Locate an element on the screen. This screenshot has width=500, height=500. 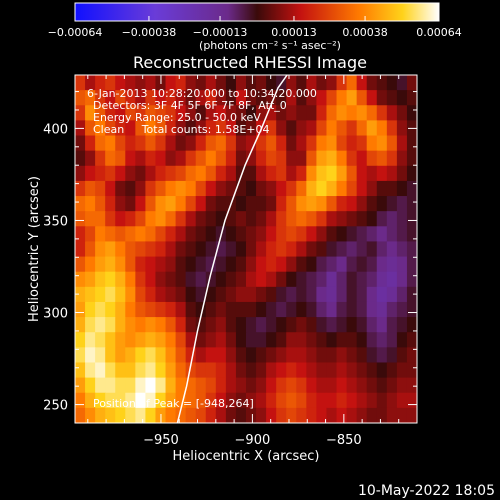
colorbar-tick-label: −0.00038 is located at coordinates (149, 32).